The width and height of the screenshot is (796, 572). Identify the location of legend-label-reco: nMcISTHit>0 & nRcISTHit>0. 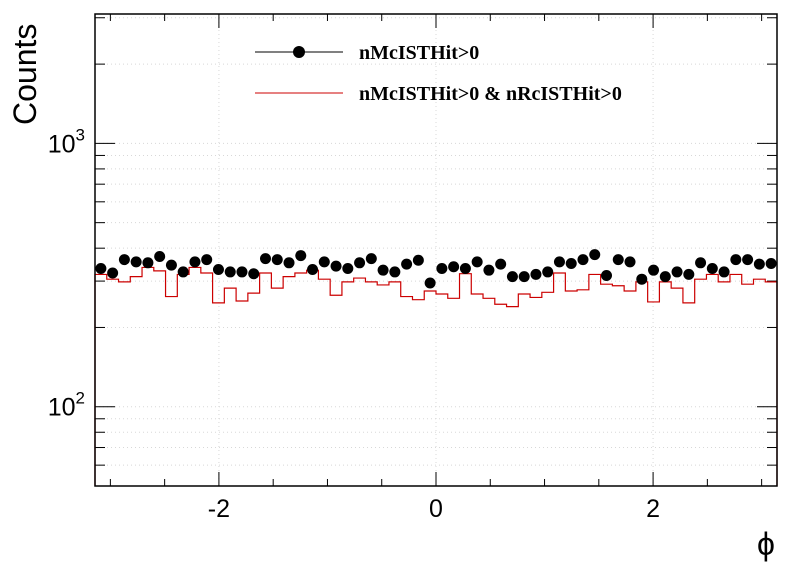
(490, 94).